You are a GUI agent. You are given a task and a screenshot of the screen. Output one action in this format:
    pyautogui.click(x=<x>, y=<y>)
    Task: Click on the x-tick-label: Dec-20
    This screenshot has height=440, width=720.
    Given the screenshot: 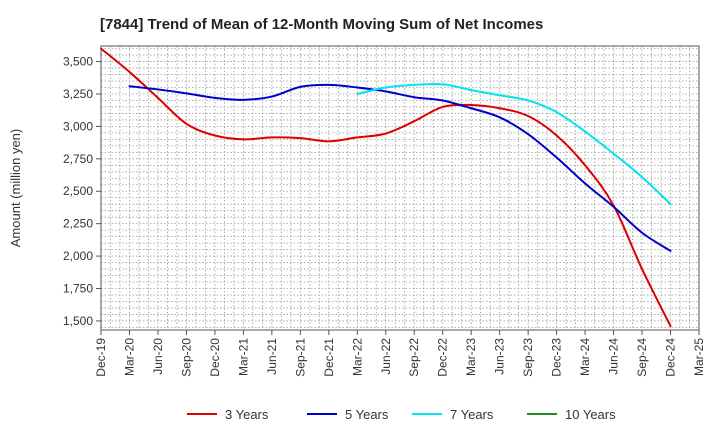 What is the action you would take?
    pyautogui.click(x=215, y=357)
    